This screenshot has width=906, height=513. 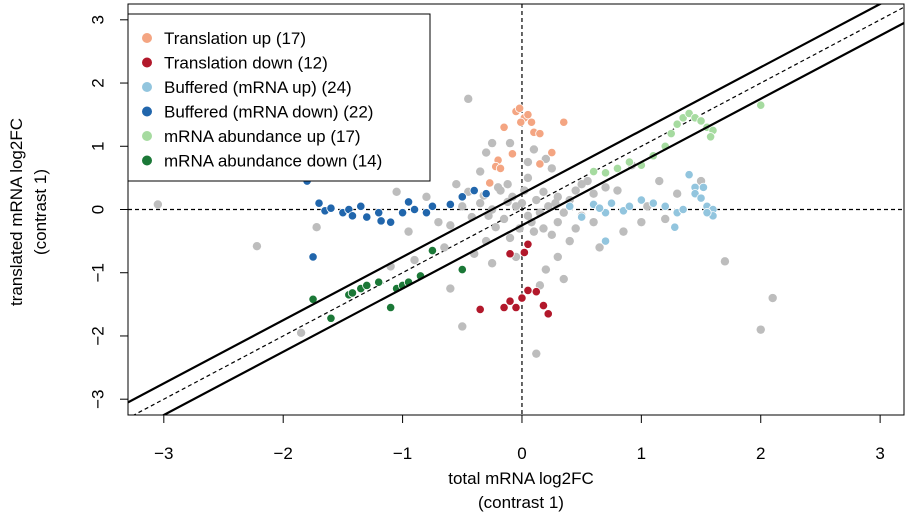 I want to click on legend-label: mRNA abundance down (14), so click(x=273, y=161).